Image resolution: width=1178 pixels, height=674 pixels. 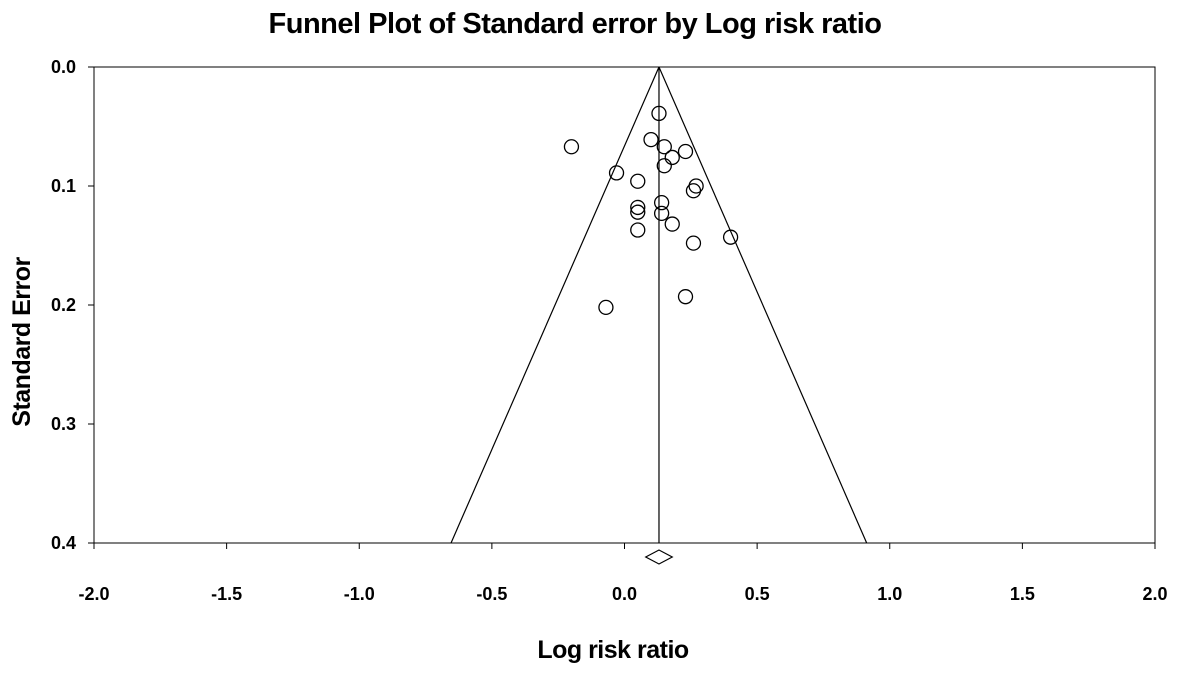 What do you see at coordinates (63, 67) in the screenshot?
I see `y-tick-label: 0.0` at bounding box center [63, 67].